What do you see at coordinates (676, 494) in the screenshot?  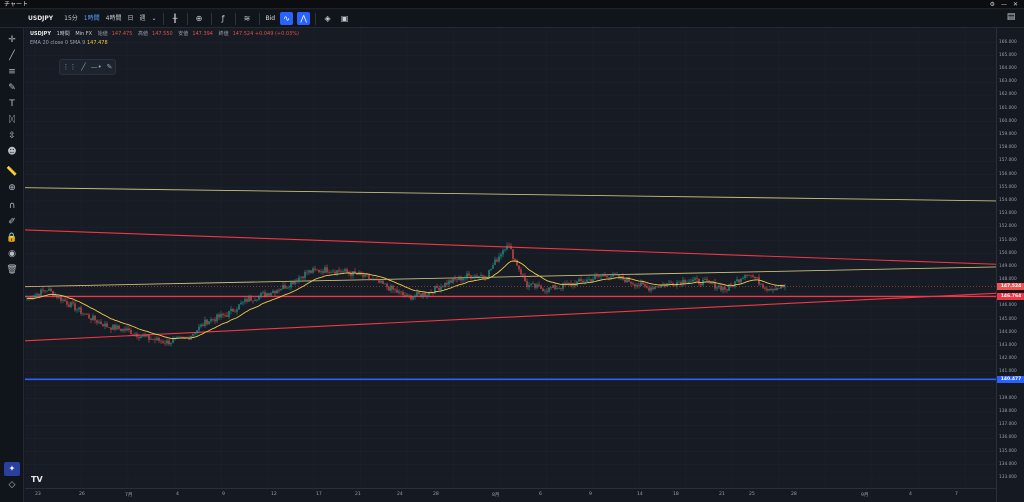 I see `time-tick-label: 18` at bounding box center [676, 494].